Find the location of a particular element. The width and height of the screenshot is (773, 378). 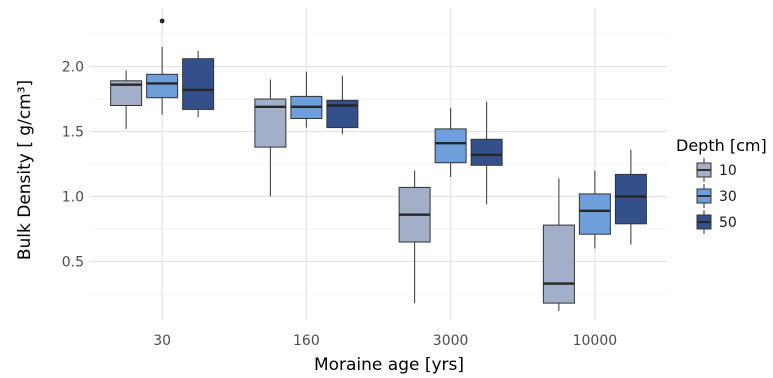

x-tick-label: 10000 is located at coordinates (595, 341).